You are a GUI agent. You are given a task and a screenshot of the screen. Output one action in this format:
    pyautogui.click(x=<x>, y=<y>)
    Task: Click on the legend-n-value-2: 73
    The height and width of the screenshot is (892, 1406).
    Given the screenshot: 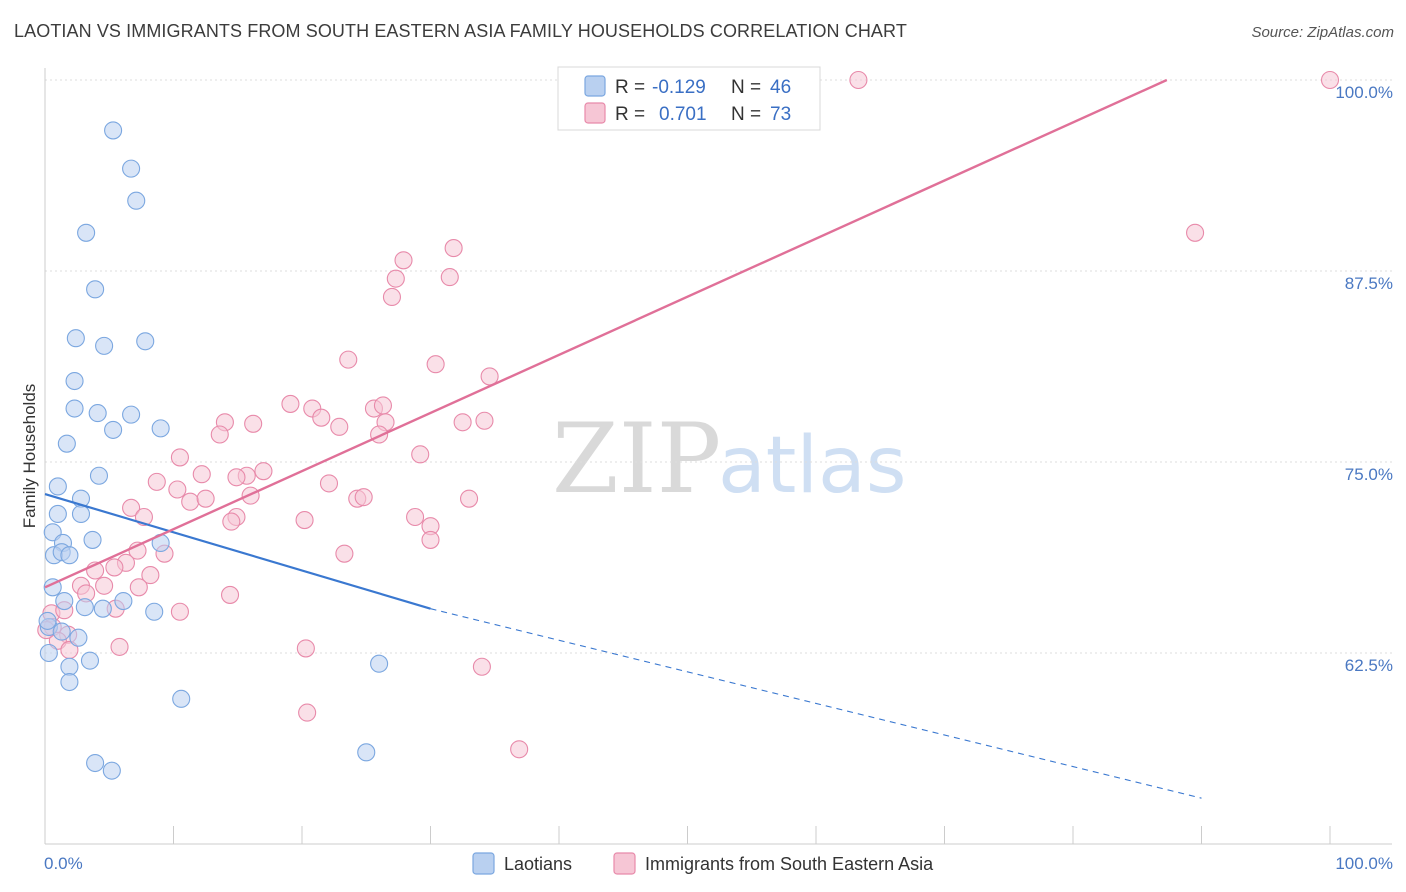 What is the action you would take?
    pyautogui.click(x=780, y=114)
    